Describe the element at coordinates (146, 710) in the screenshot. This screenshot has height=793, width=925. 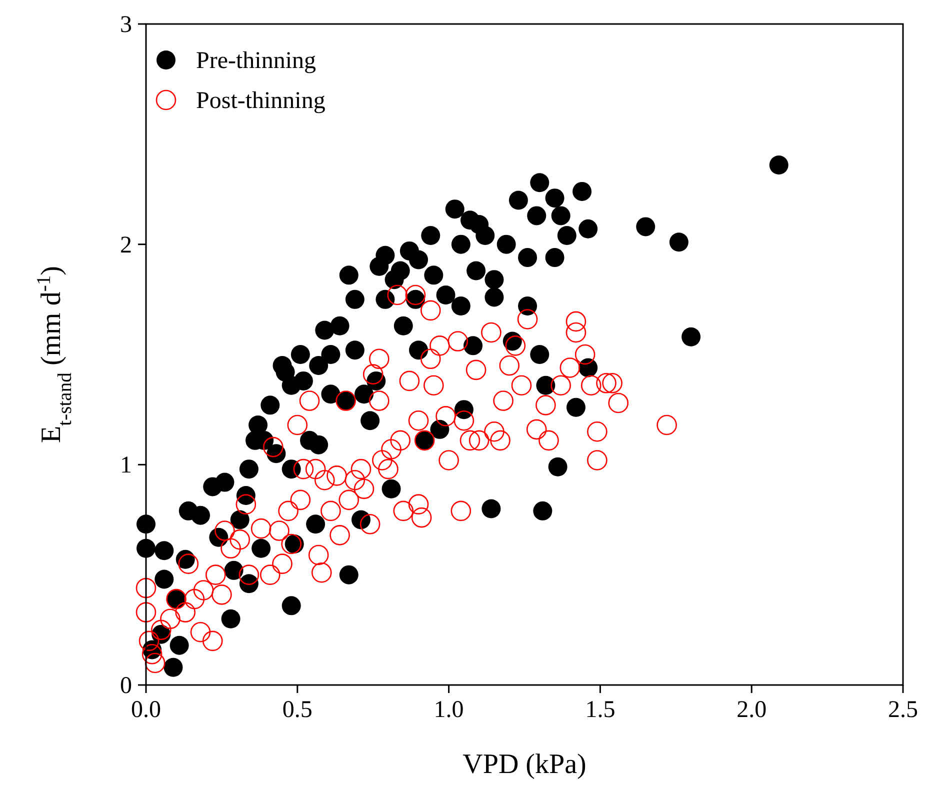
I see `x-tick-label: 0.0` at that location.